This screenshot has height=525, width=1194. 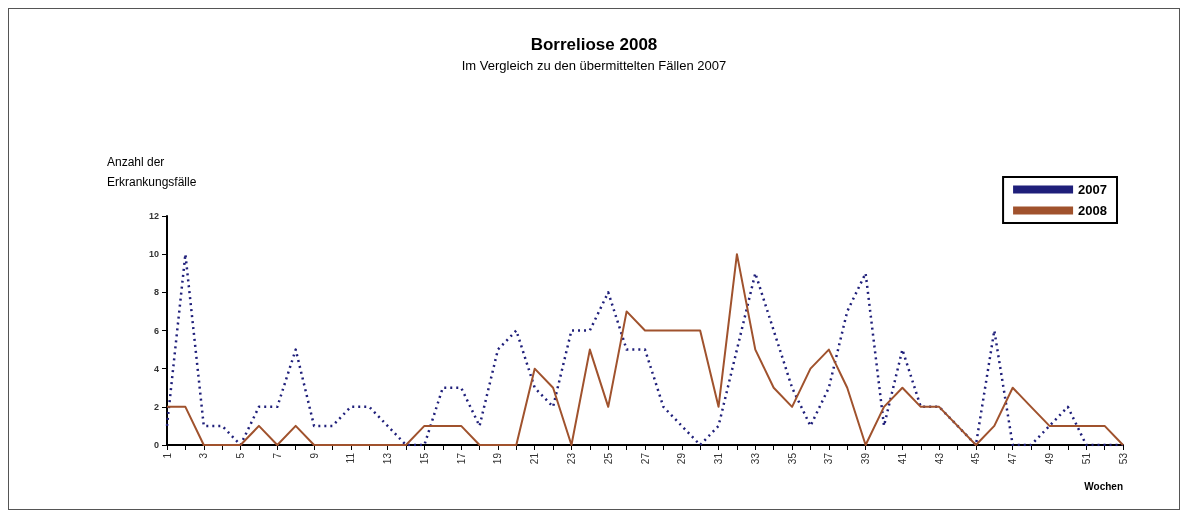 What do you see at coordinates (1049, 458) in the screenshot?
I see `x-tick-label: 49` at bounding box center [1049, 458].